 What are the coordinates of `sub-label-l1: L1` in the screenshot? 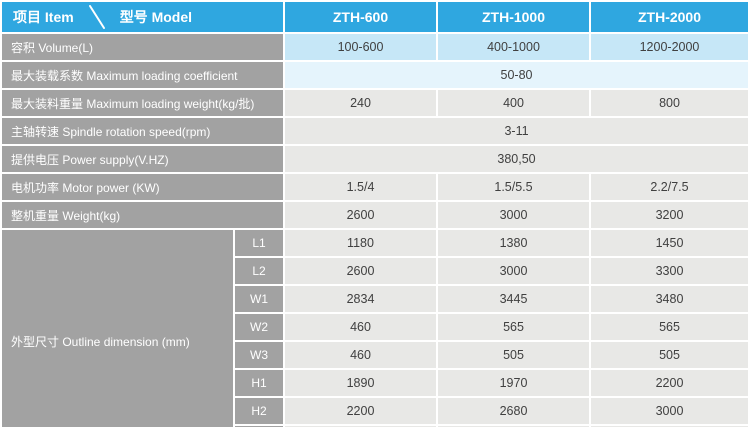 It's located at (259, 243).